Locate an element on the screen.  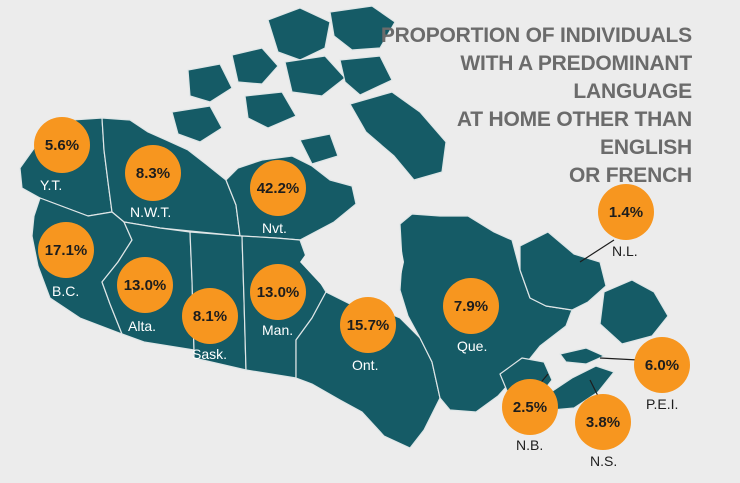
baffin-island is located at coordinates (398, 136).